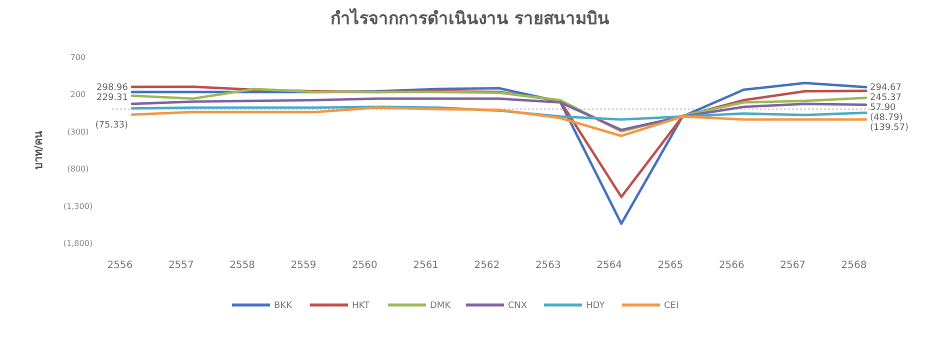  I want to click on legend-label: DMK, so click(441, 306).